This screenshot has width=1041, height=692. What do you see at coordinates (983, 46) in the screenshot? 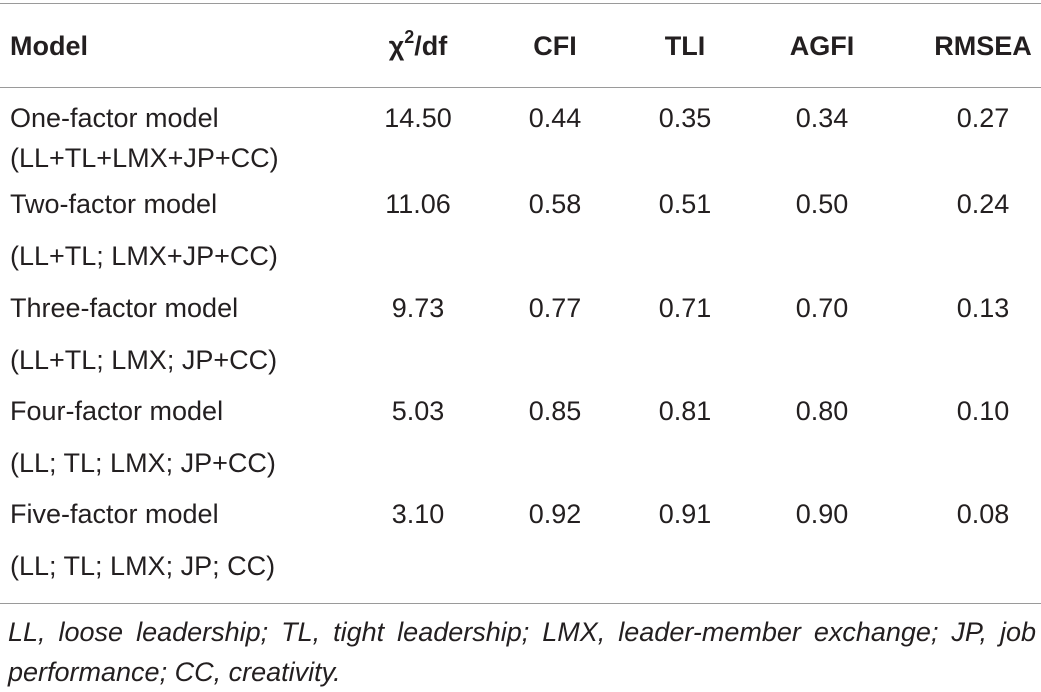
I see `header-rmsea: RMSEA` at bounding box center [983, 46].